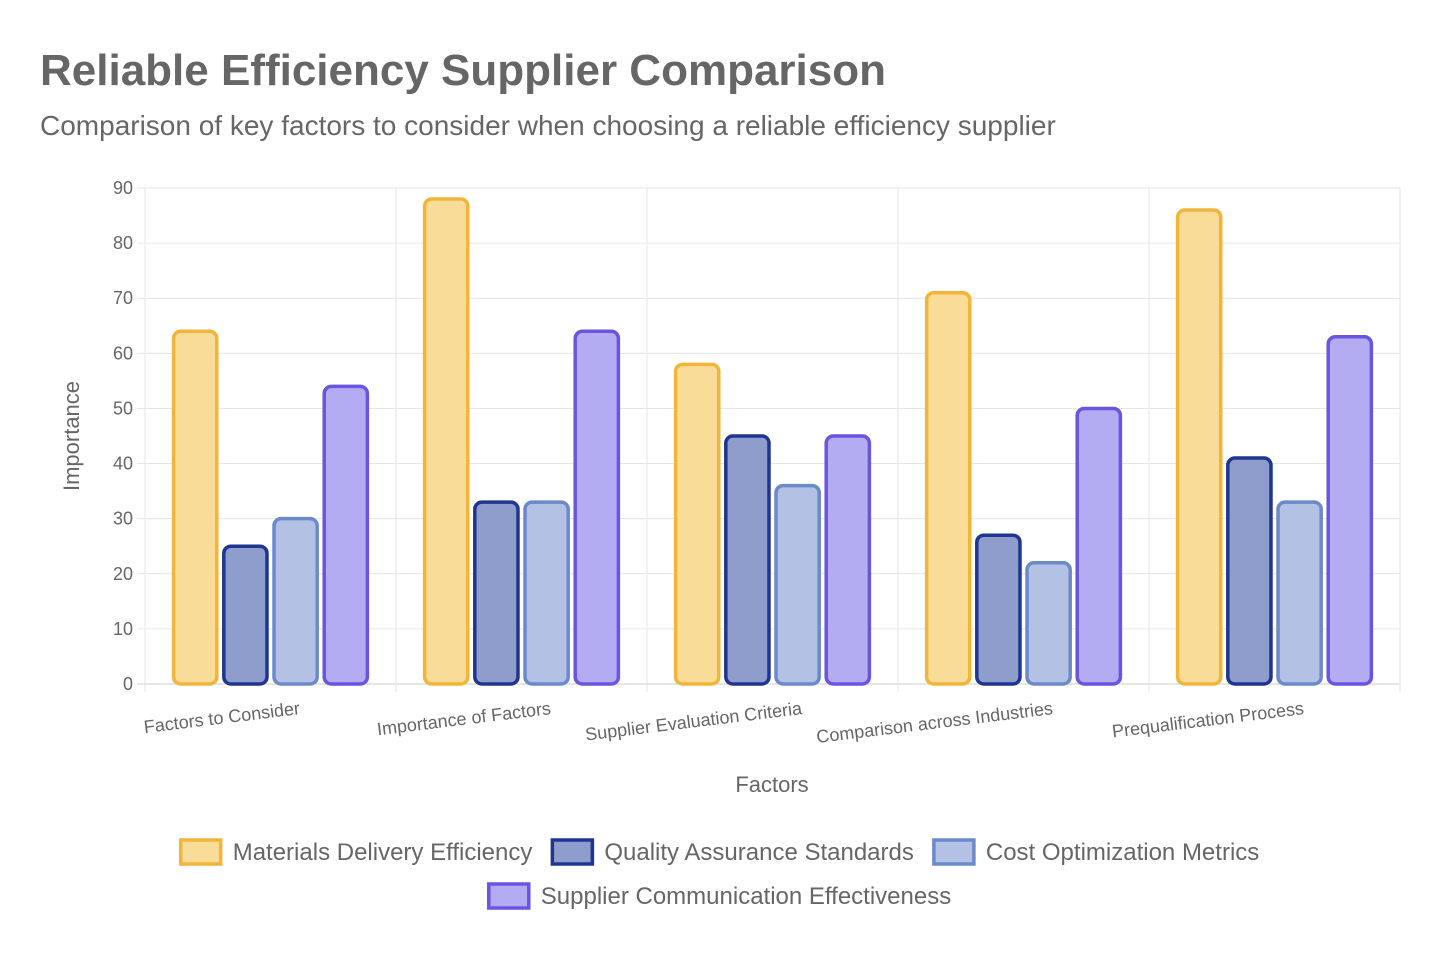 The image size is (1440, 960). Describe the element at coordinates (123, 629) in the screenshot. I see `y-tick-label: 10` at that location.